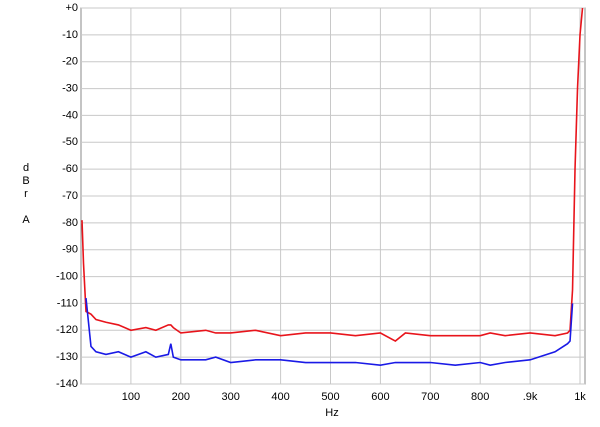 This screenshot has width=600, height=427. Describe the element at coordinates (70, 142) in the screenshot. I see `y-tick-label: -50` at that location.